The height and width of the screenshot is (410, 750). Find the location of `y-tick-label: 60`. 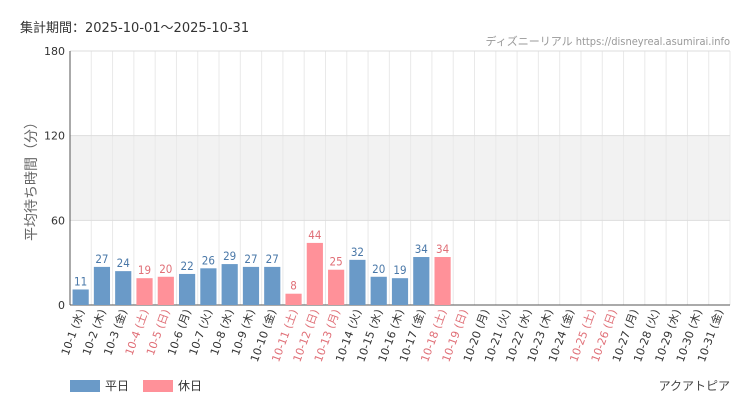

y-tick-label: 60 is located at coordinates (58, 220).